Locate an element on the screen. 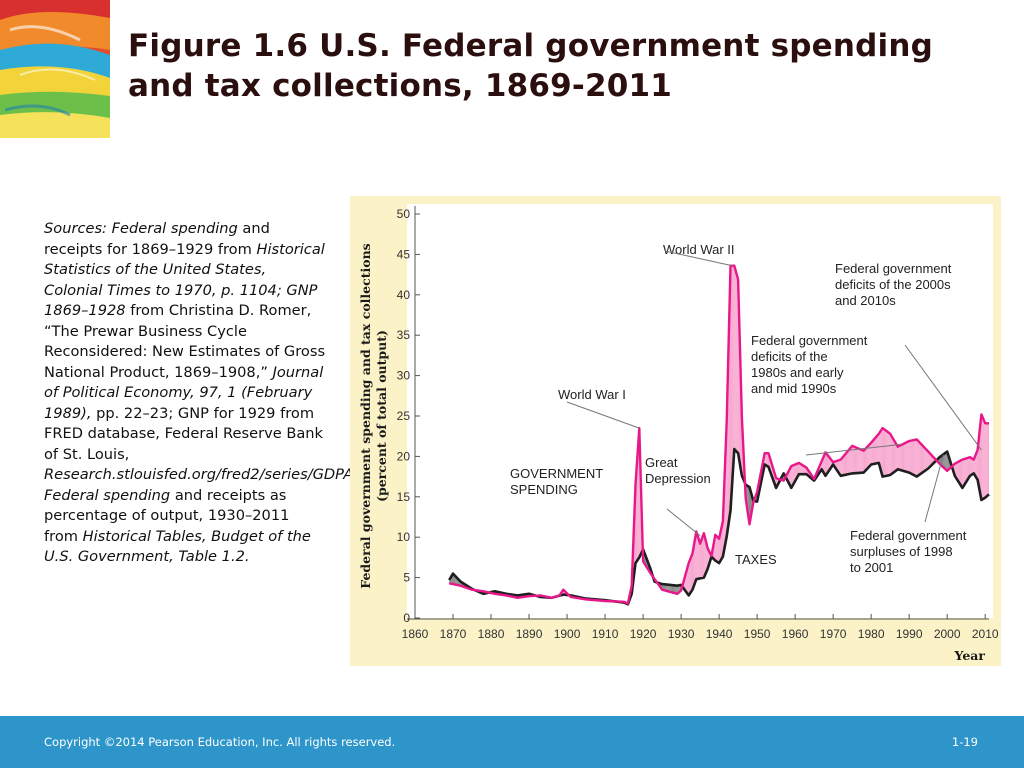 The height and width of the screenshot is (768, 1024). annotation-deficits-1980s-line: and mid 1990s is located at coordinates (794, 388).